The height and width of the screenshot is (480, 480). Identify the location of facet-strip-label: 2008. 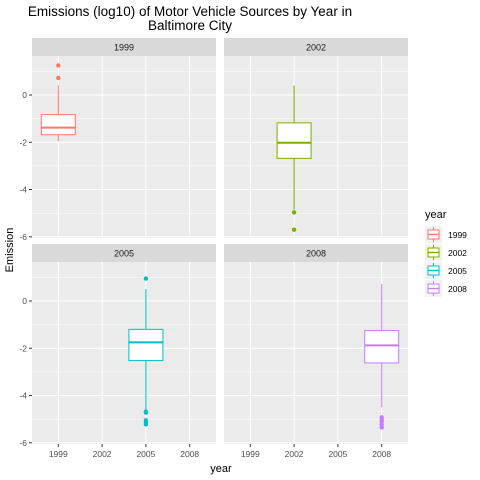
(316, 254).